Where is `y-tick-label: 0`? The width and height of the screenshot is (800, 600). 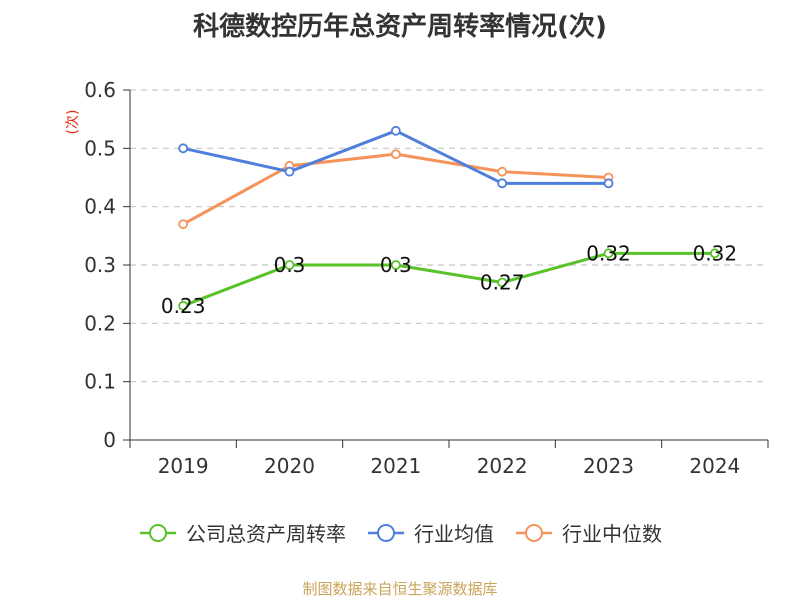 y-tick-label: 0 is located at coordinates (109, 440).